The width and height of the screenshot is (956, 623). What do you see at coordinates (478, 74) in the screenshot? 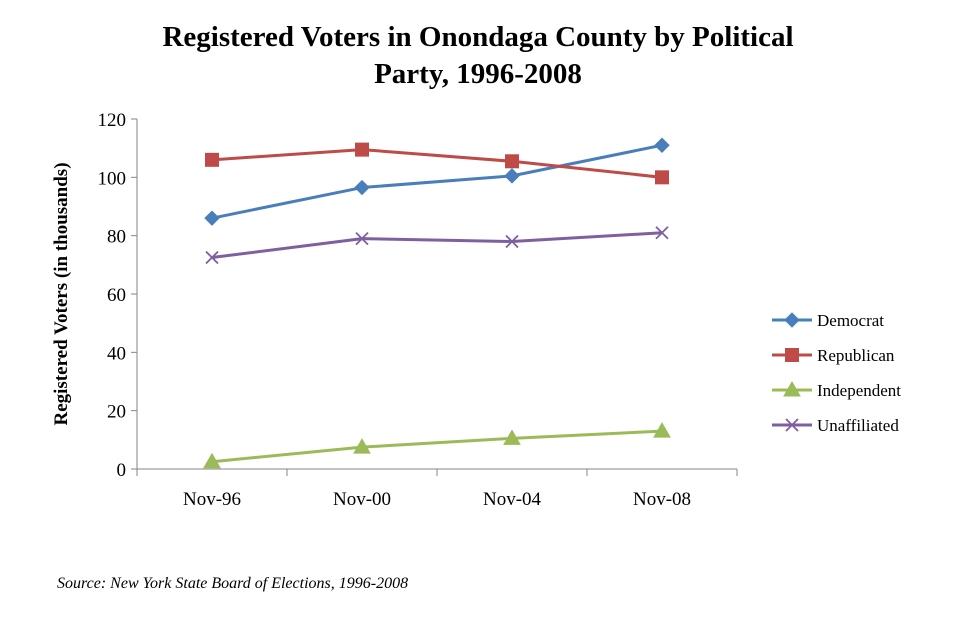
I see `chart-title-line2: Party, 1996-2008` at bounding box center [478, 74].